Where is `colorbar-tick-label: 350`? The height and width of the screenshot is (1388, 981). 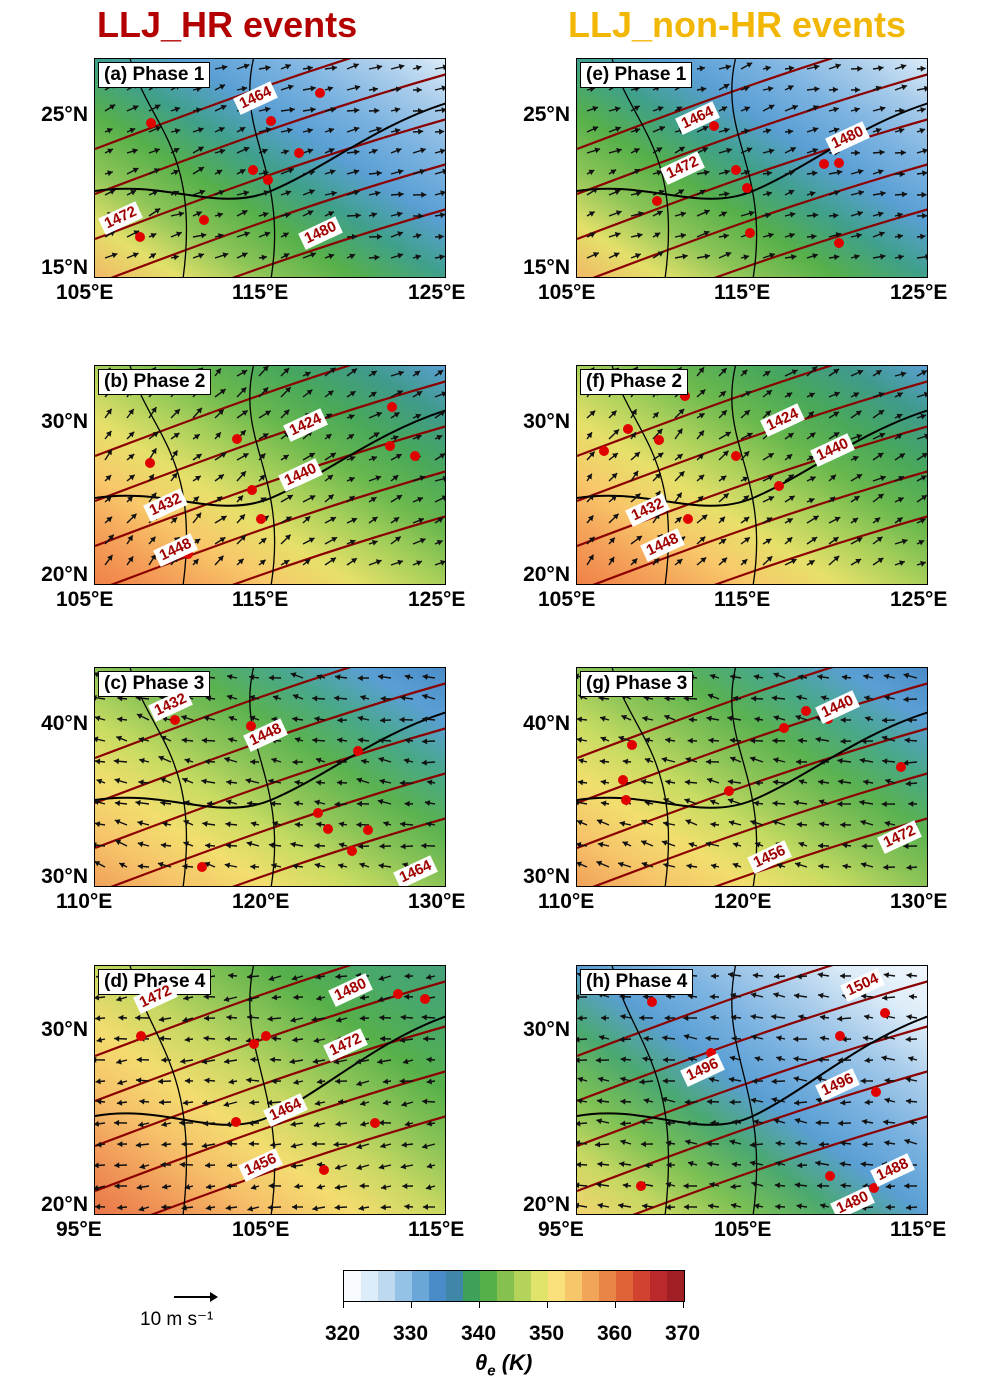
colorbar-tick-label: 350 is located at coordinates (547, 1333).